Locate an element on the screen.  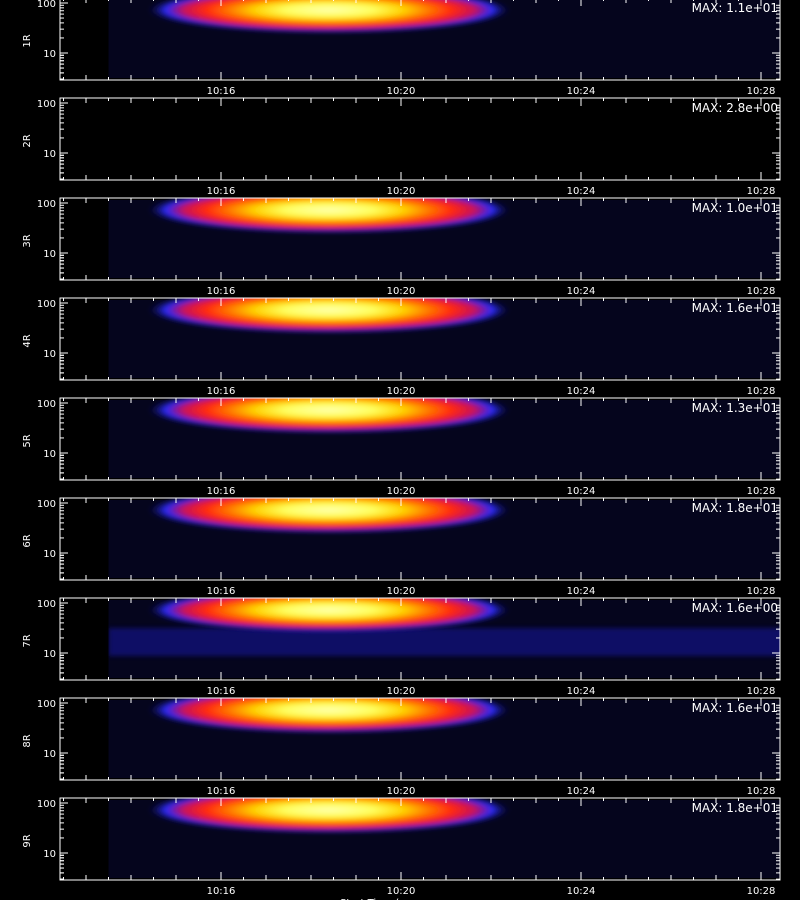
panel-7R: 10 100 10:16 10:20 10:24 10:28 7R MAX: 1.6e+00 is located at coordinates (401, 647).